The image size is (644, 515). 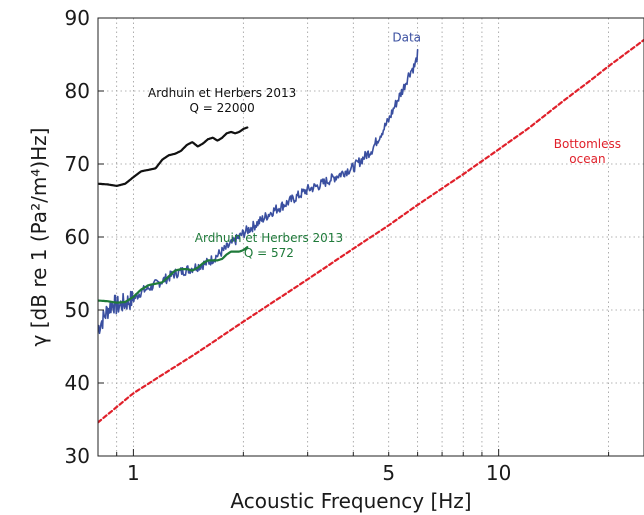 I want to click on y-tick-label: 40, so click(x=77, y=383).